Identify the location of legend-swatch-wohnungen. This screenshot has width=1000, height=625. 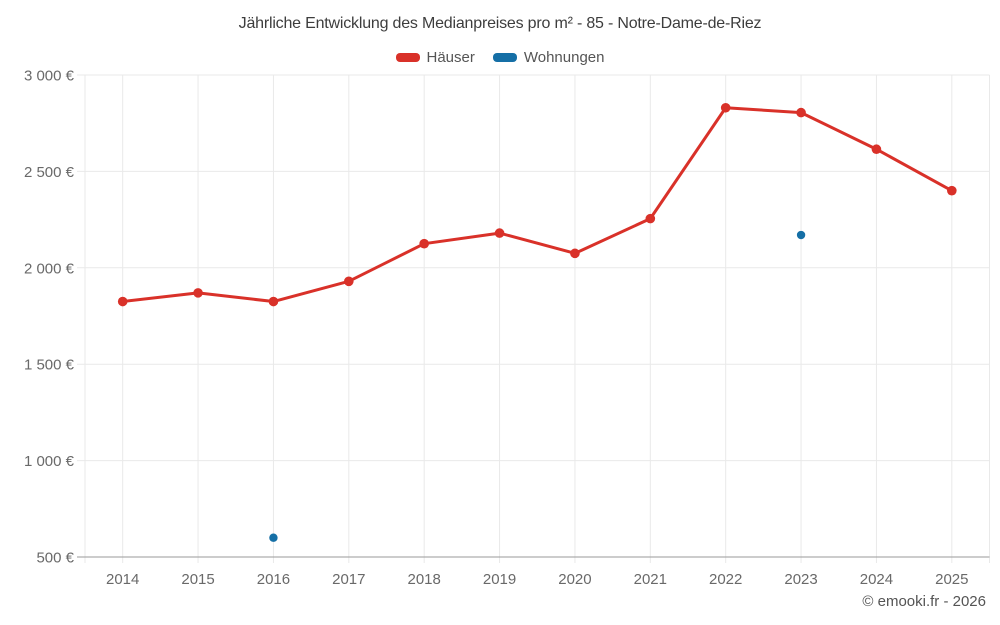
(504, 57).